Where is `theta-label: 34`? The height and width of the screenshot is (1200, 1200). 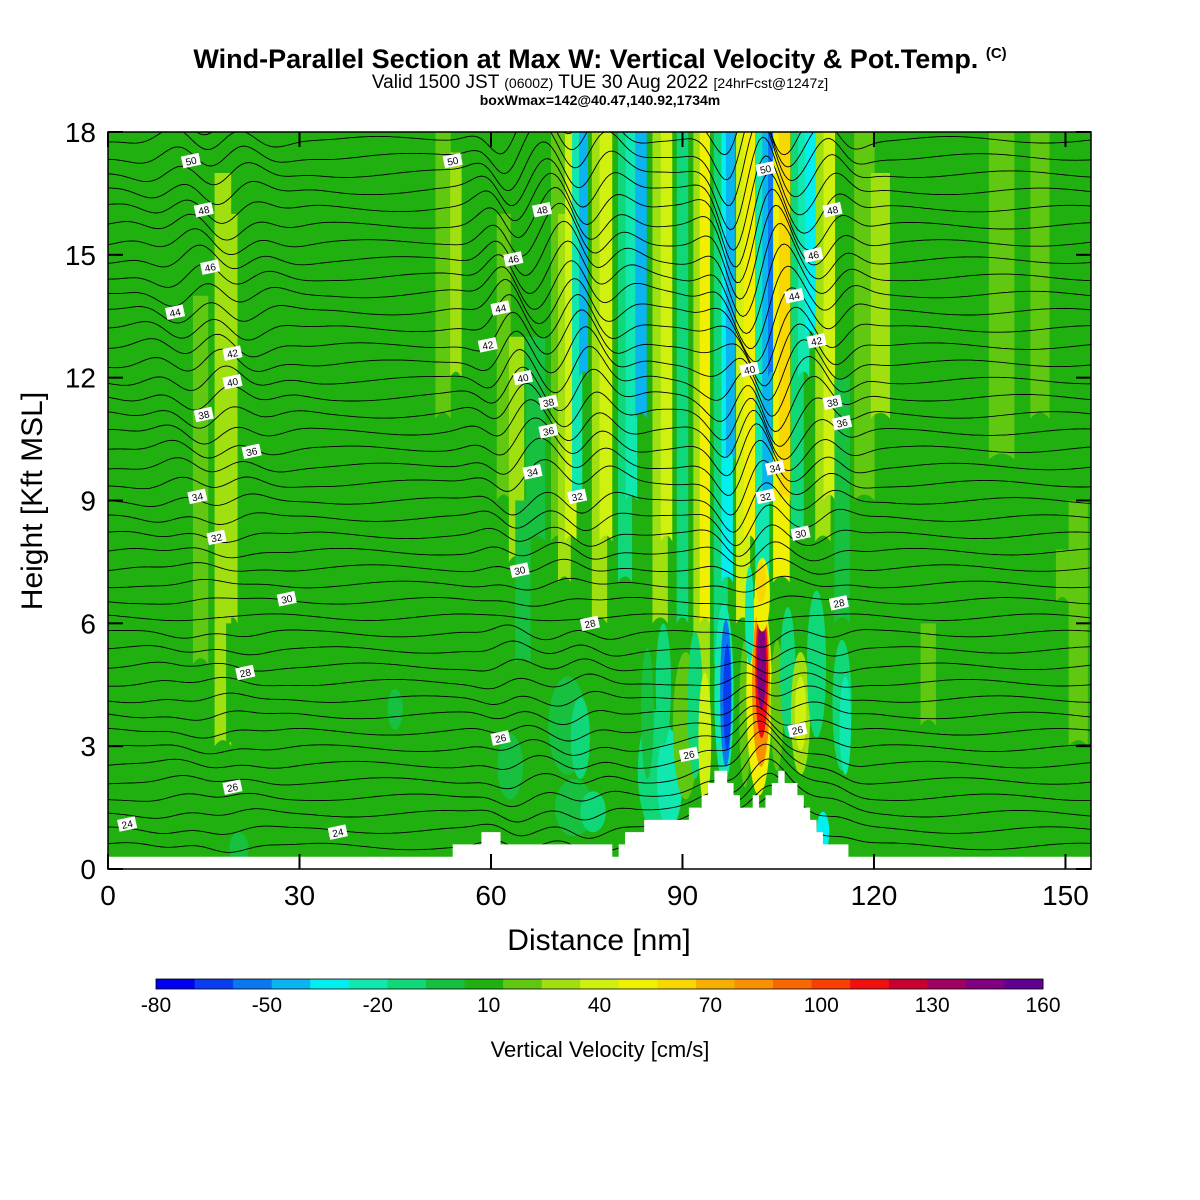
theta-label: 34 is located at coordinates (197, 496).